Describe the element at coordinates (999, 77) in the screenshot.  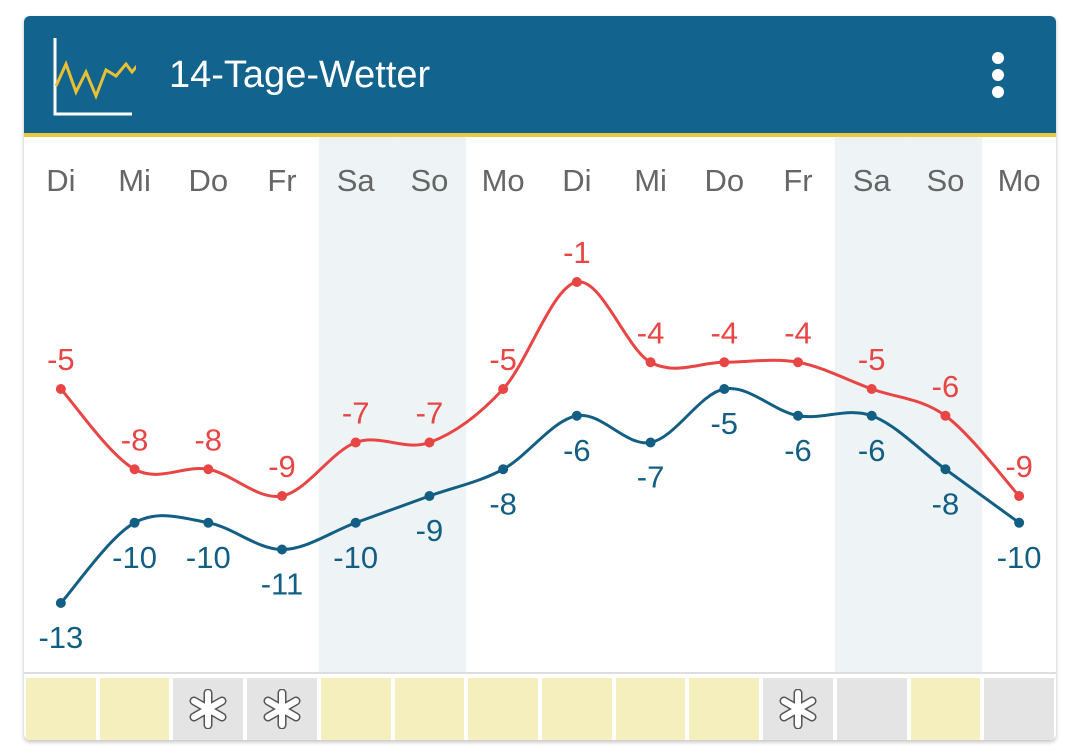
I see `more-vertical-icon` at that location.